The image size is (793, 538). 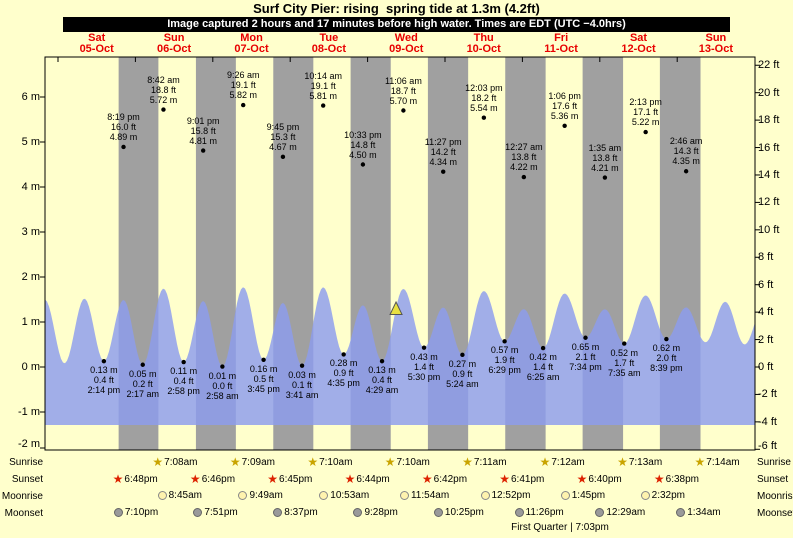 I want to click on sunrise-item: ★ 7:08am, so click(x=174, y=462).